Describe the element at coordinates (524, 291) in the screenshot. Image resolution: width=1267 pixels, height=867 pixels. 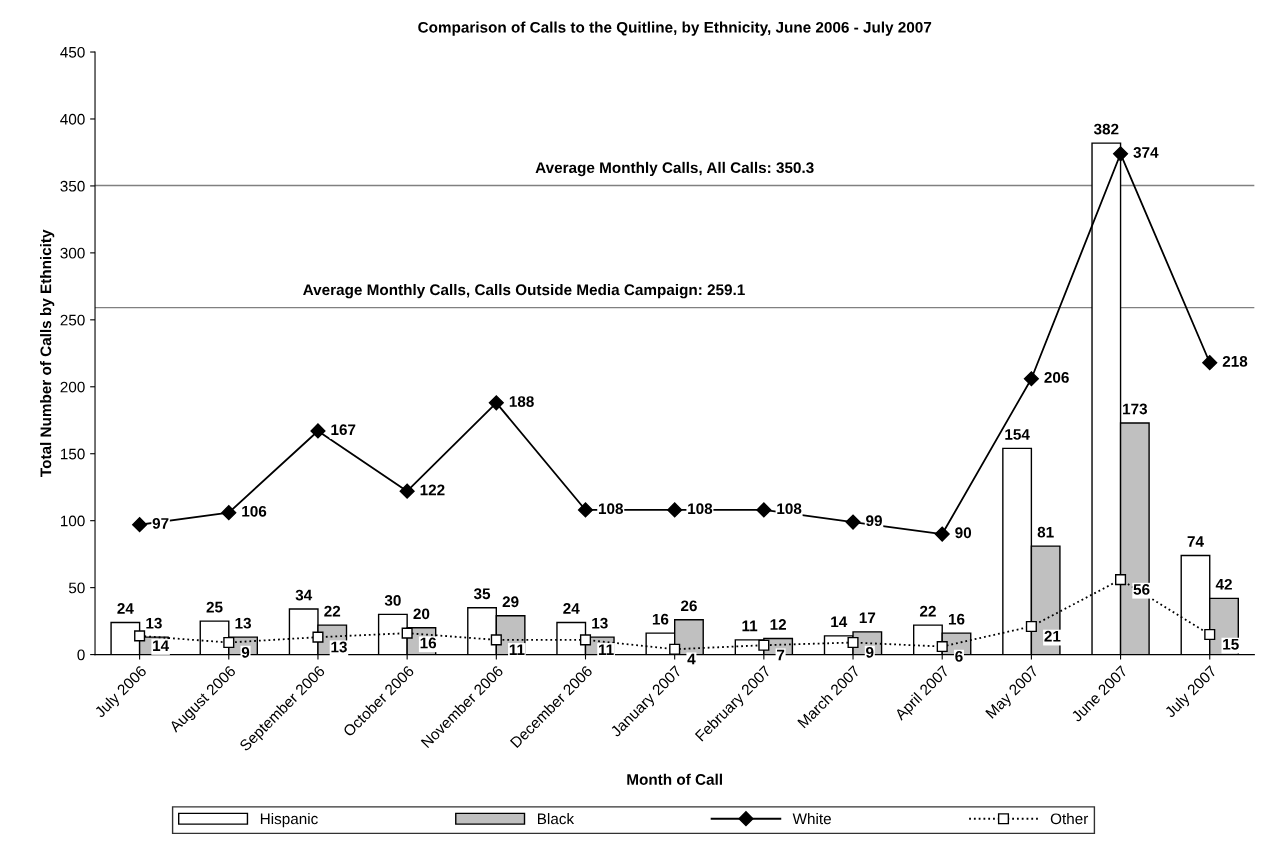
I see `ref-line-label: Average Monthly Calls, Calls Outside Media Campaign: 259.1` at that location.